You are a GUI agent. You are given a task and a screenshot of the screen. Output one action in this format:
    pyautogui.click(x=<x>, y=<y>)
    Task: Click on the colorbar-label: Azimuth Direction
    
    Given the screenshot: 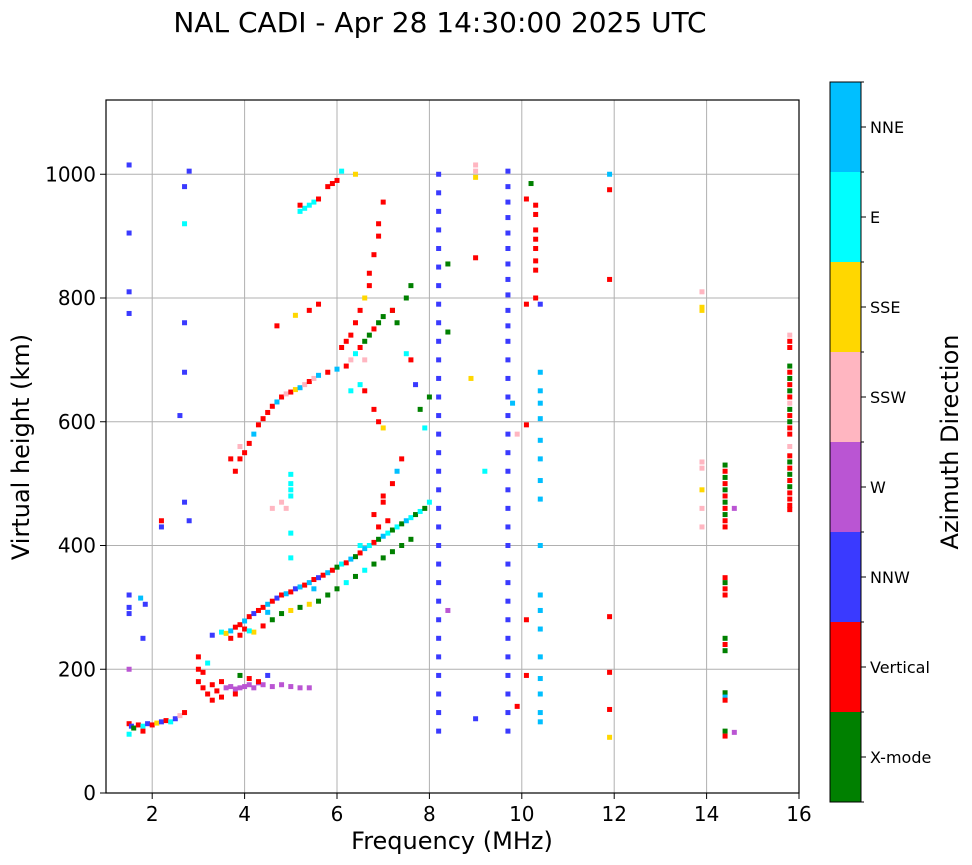 What is the action you would take?
    pyautogui.click(x=950, y=442)
    